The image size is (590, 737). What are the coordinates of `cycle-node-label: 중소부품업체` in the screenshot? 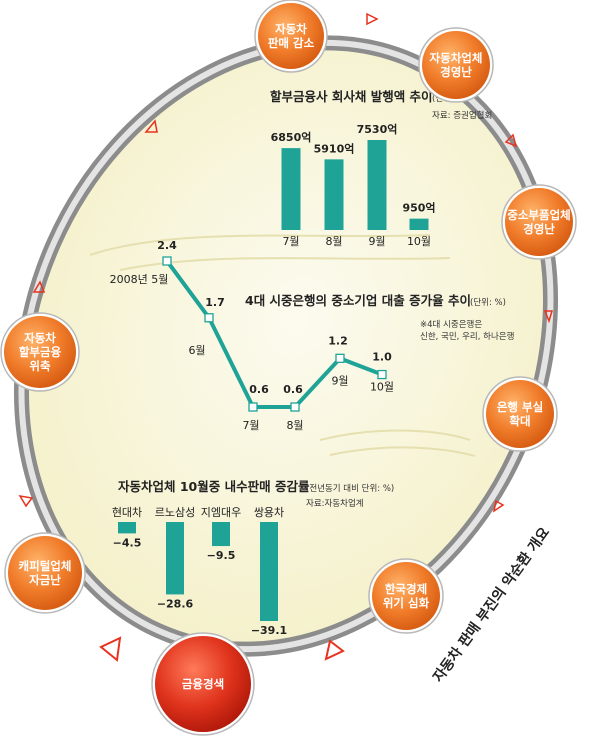 It's located at (538, 215).